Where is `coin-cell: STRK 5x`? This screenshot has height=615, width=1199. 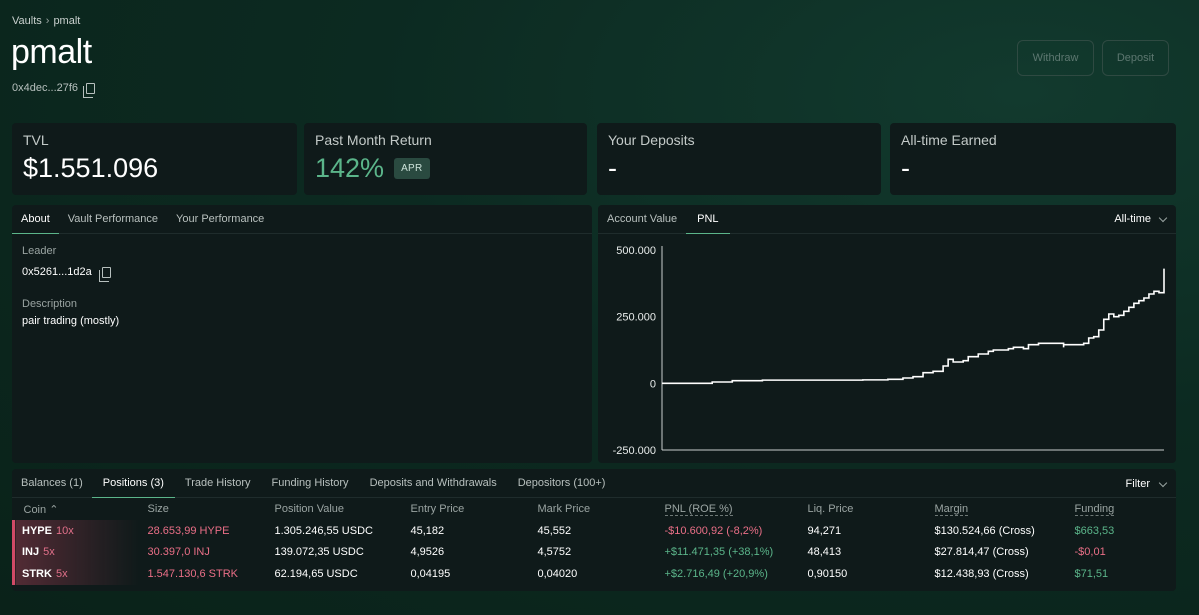
coin-cell: STRK 5x is located at coordinates (75, 574).